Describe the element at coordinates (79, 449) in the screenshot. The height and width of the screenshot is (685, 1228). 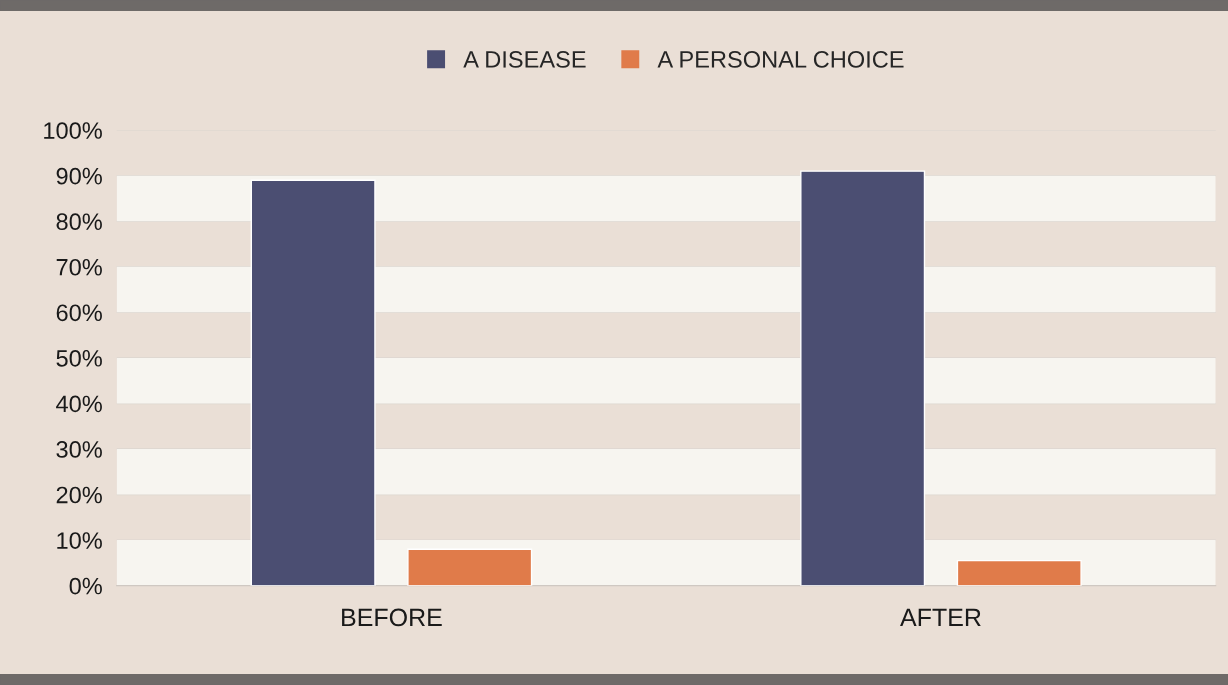
I see `y-tick-label: 30%` at that location.